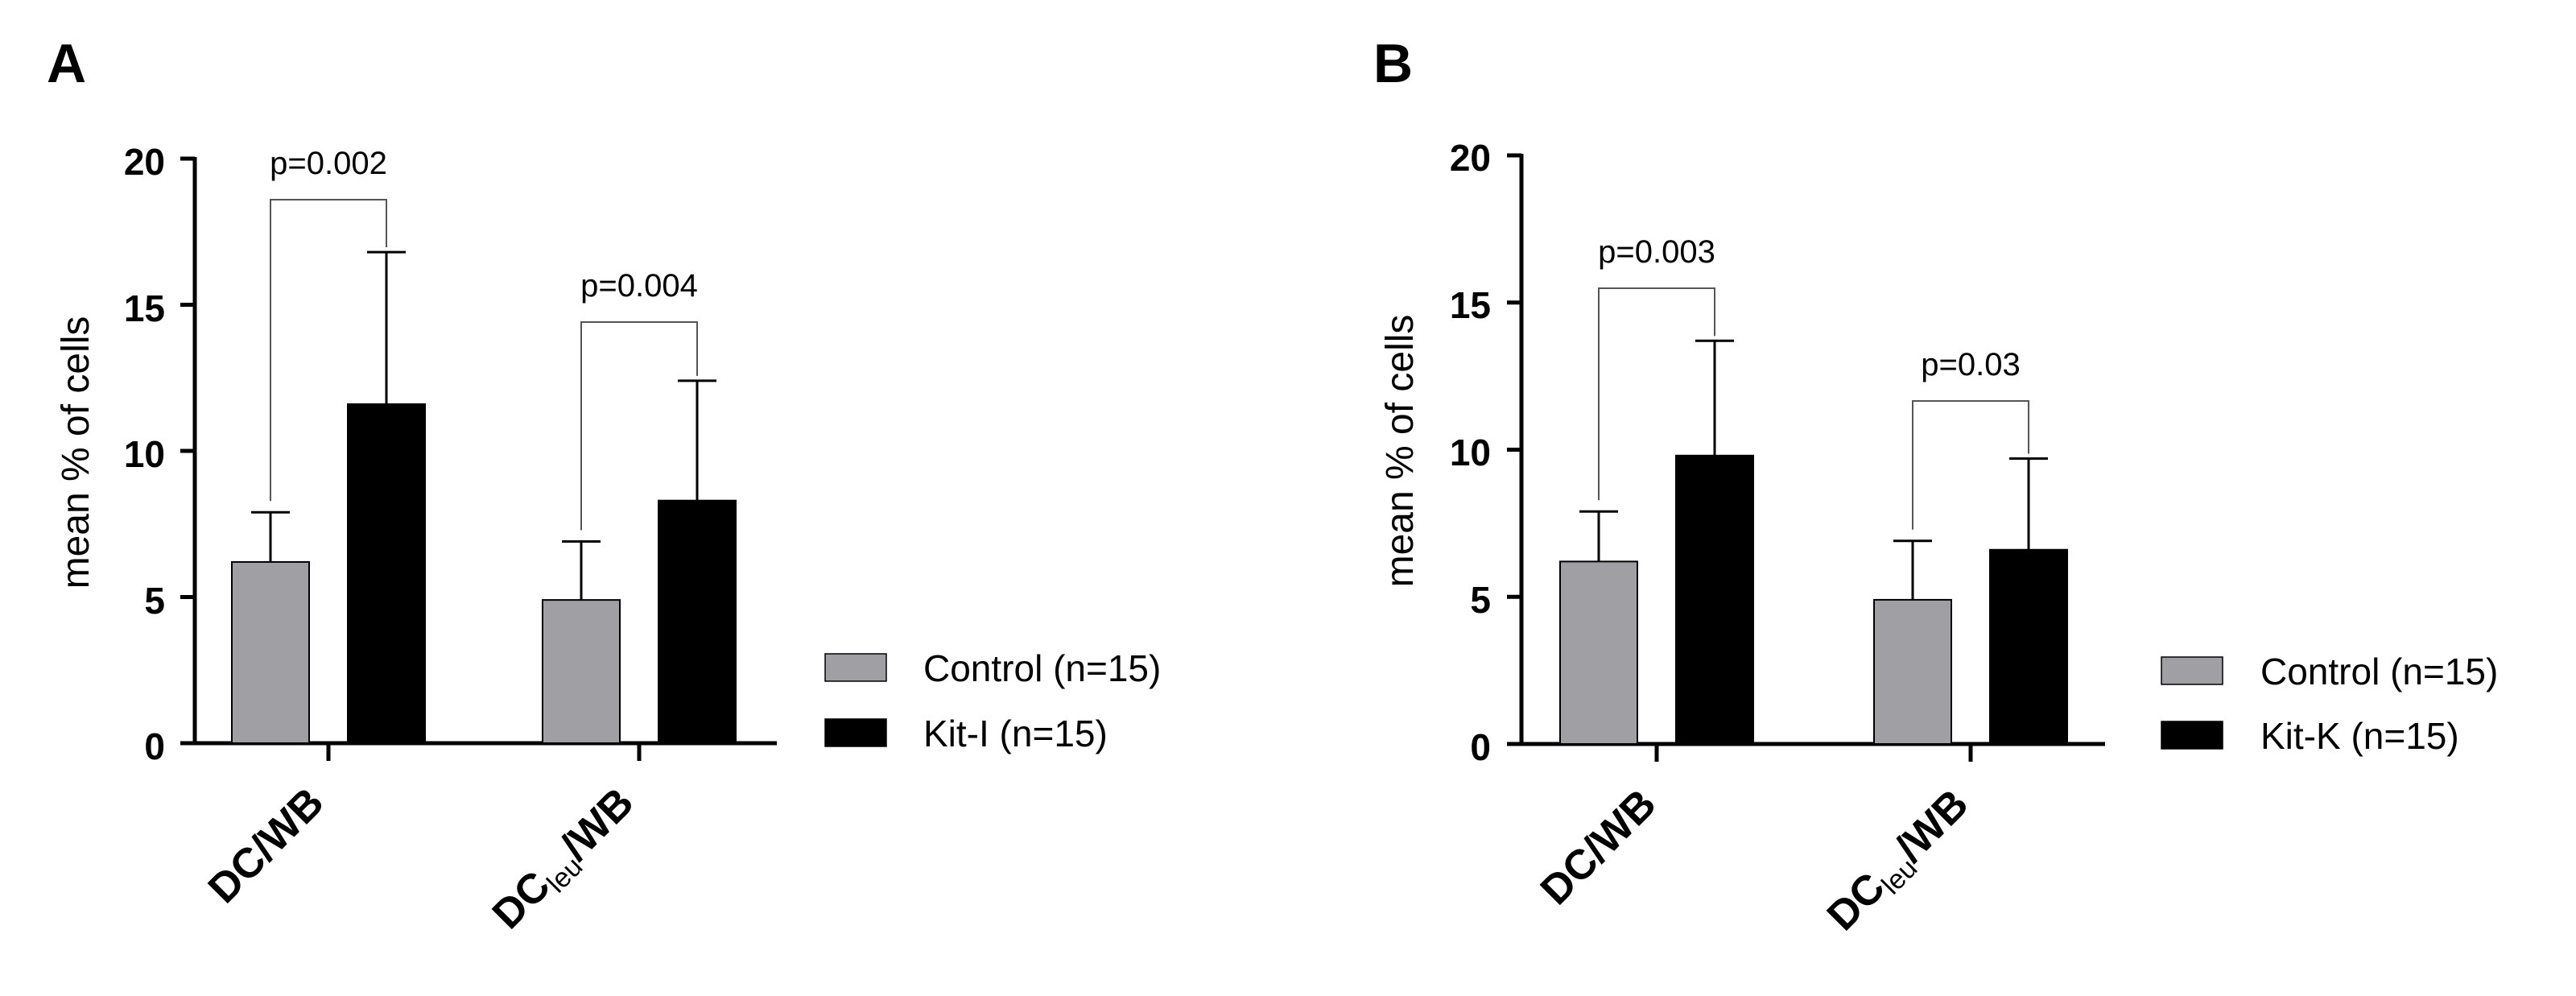 This screenshot has height=996, width=2576. Describe the element at coordinates (2359, 736) in the screenshot. I see `legend-label: Kit-K (n=15)` at that location.